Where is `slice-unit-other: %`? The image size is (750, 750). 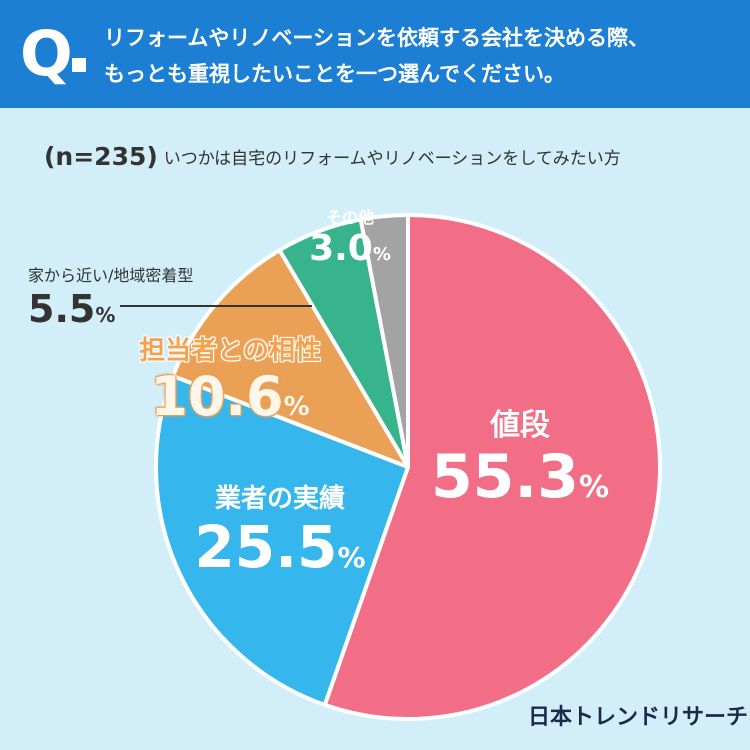
slice-unit-other: % is located at coordinates (381, 254).